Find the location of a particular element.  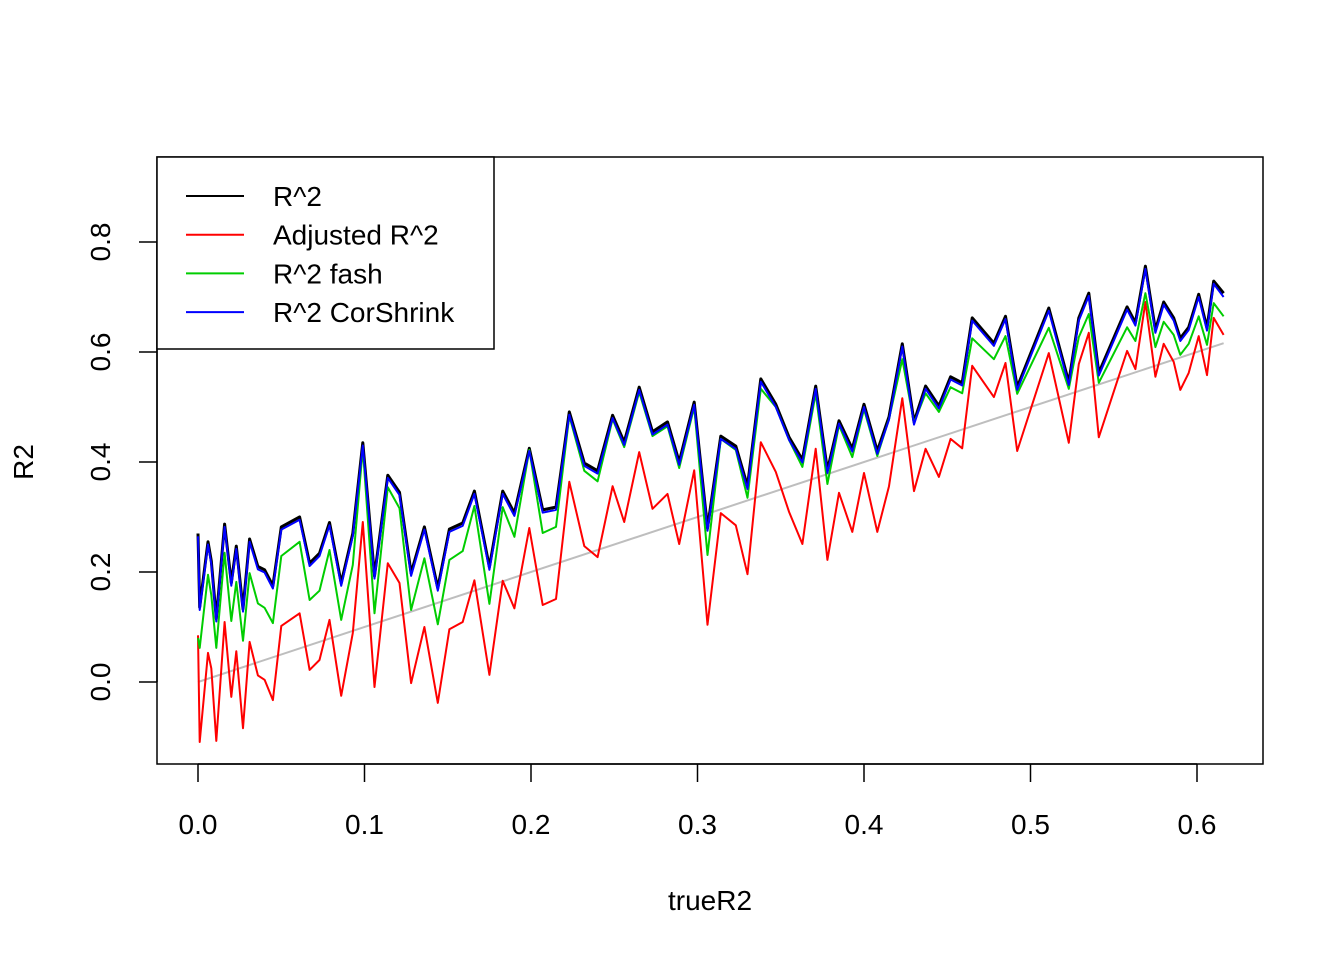

y-tick-label: 0.0 is located at coordinates (100, 682).